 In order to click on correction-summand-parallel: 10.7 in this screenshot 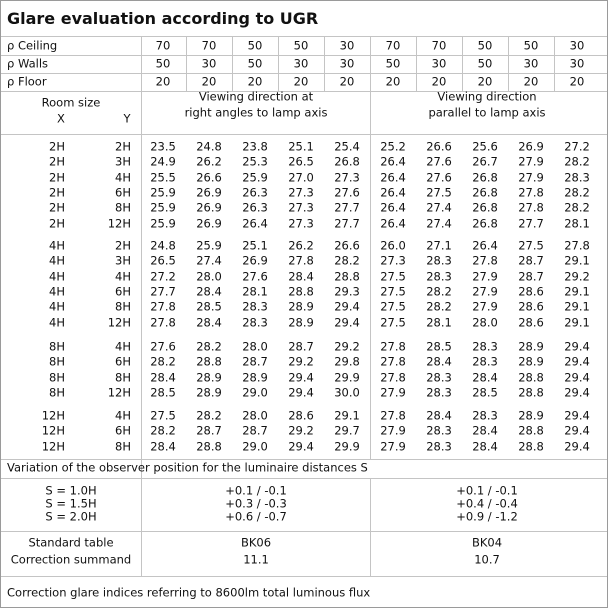, I will do `click(487, 559)`.